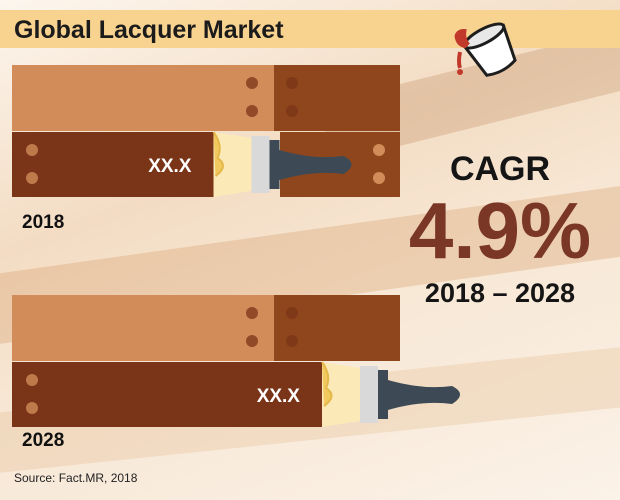  What do you see at coordinates (485, 49) in the screenshot?
I see `paint-bucket-icon` at bounding box center [485, 49].